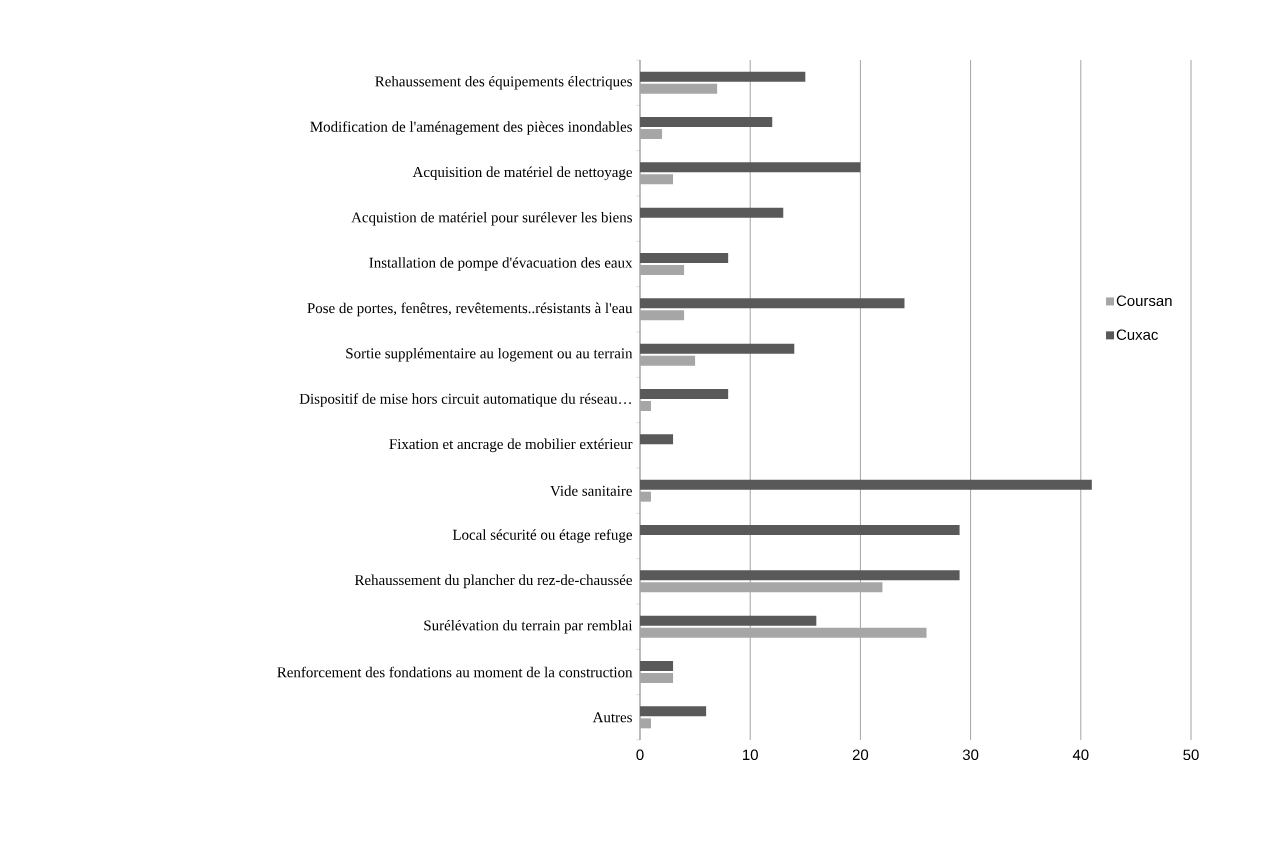  Describe the element at coordinates (471, 128) in the screenshot. I see `y-tick-label: Modification de l'aménagement des pièces inondables` at that location.